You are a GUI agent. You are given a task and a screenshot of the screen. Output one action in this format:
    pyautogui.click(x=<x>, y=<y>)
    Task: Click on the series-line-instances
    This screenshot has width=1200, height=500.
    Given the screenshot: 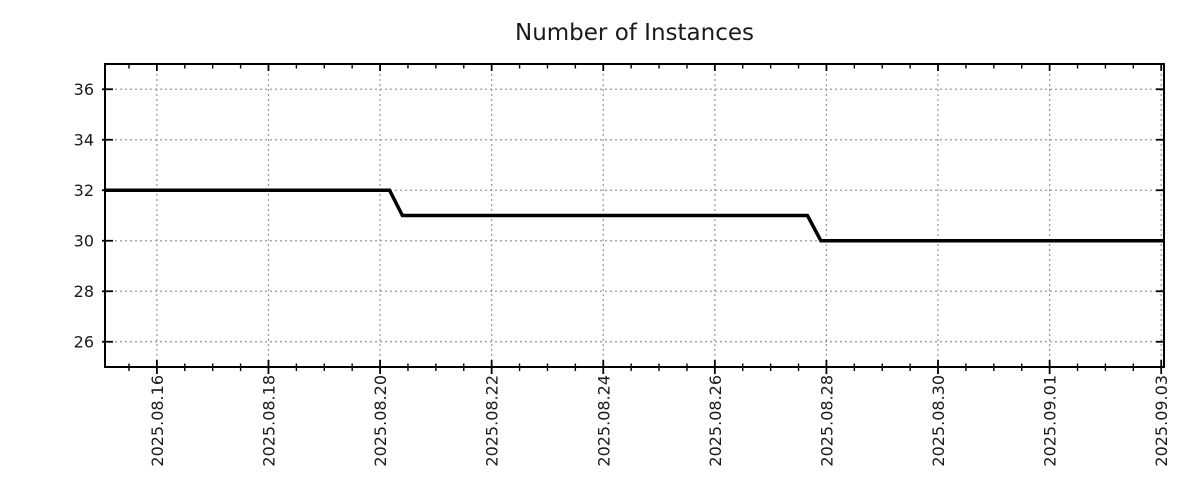 What is the action you would take?
    pyautogui.click(x=634, y=215)
    